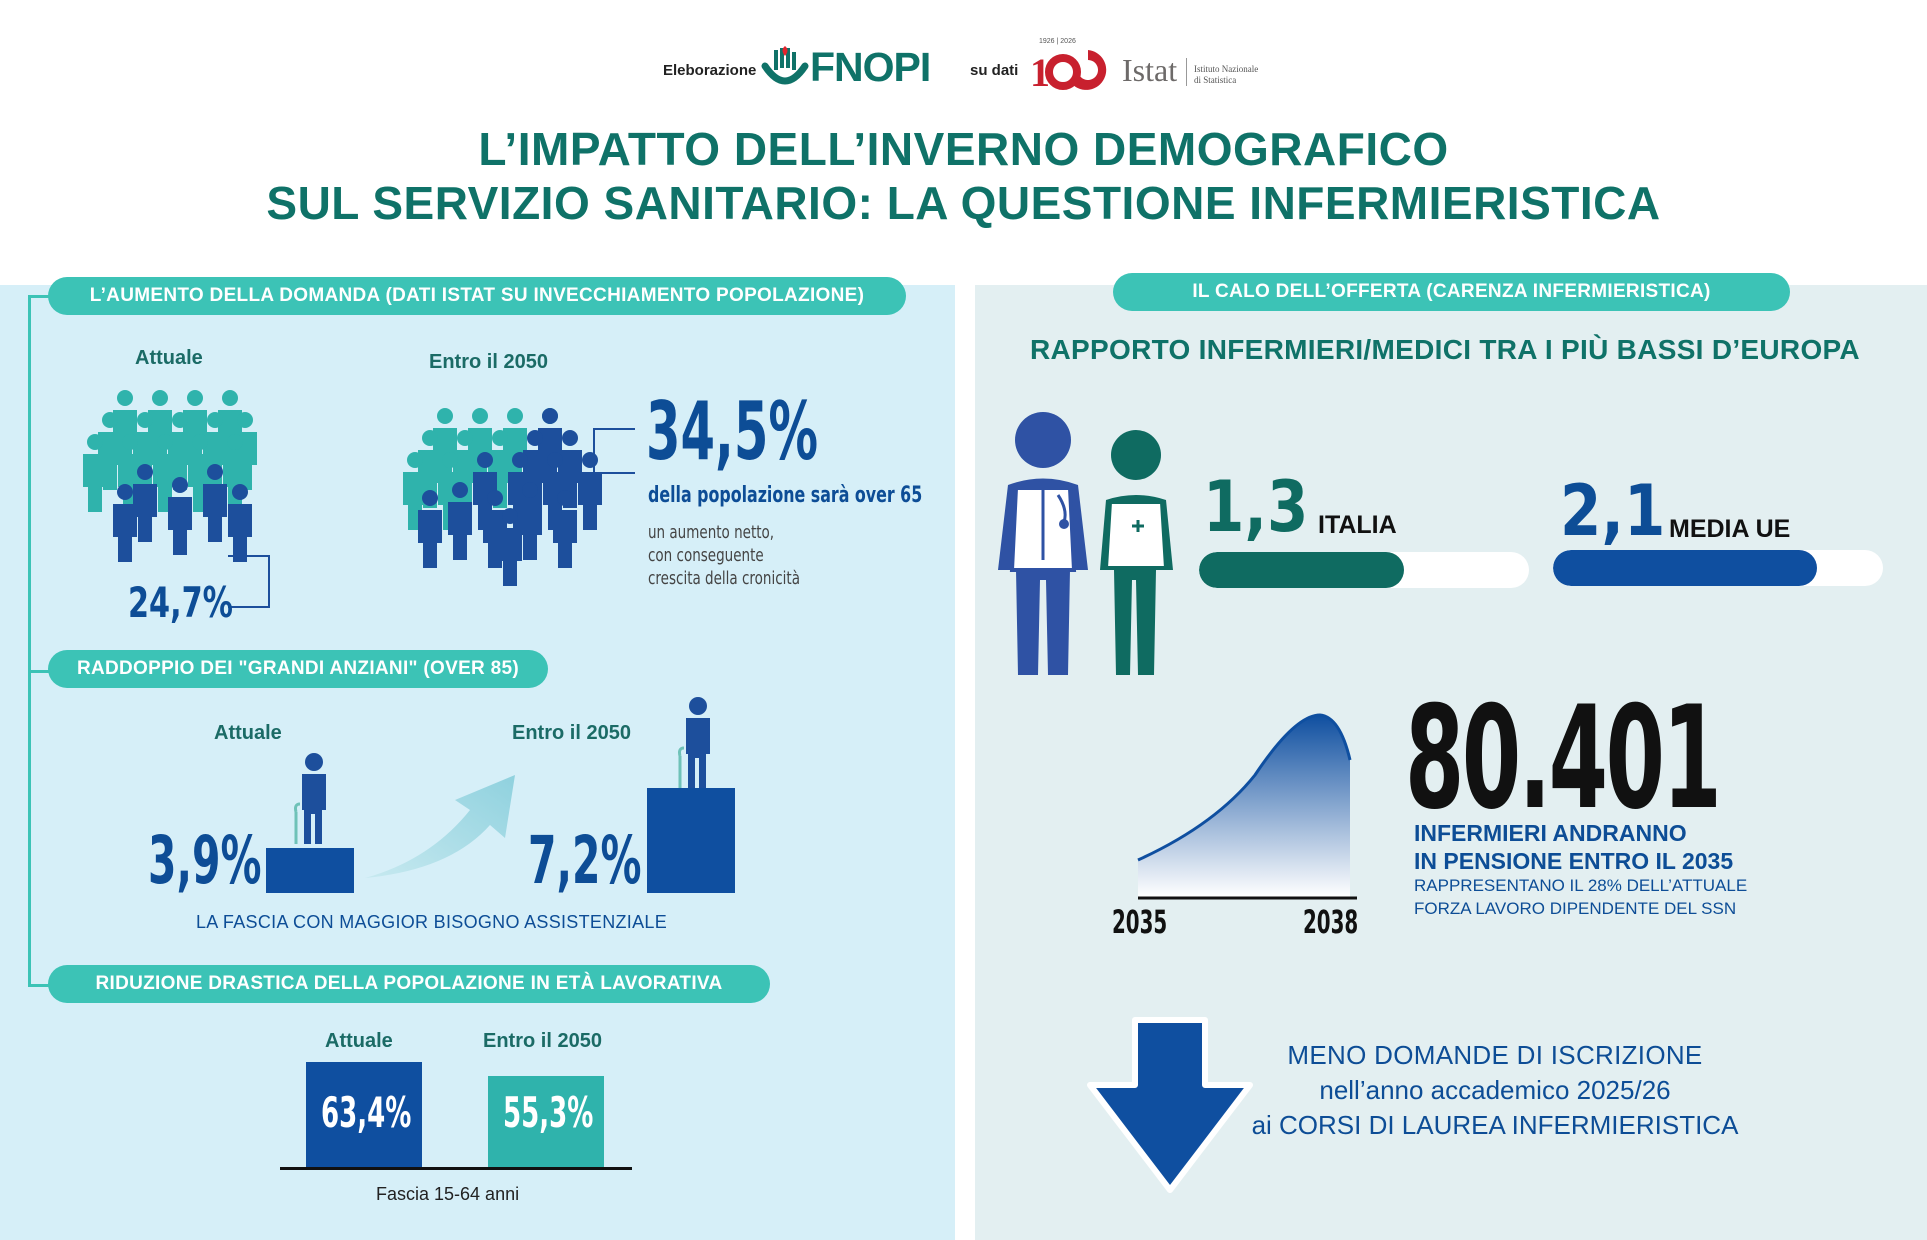  I want to click on s1-future-note-3: crescita della cronicità, so click(724, 578).